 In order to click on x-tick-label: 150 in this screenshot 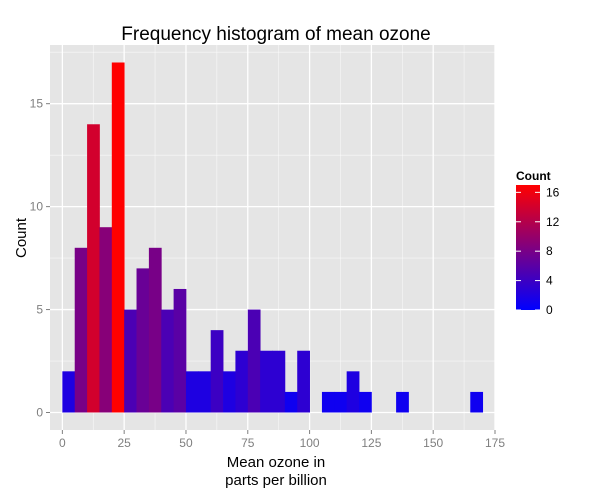, I will do `click(433, 443)`.